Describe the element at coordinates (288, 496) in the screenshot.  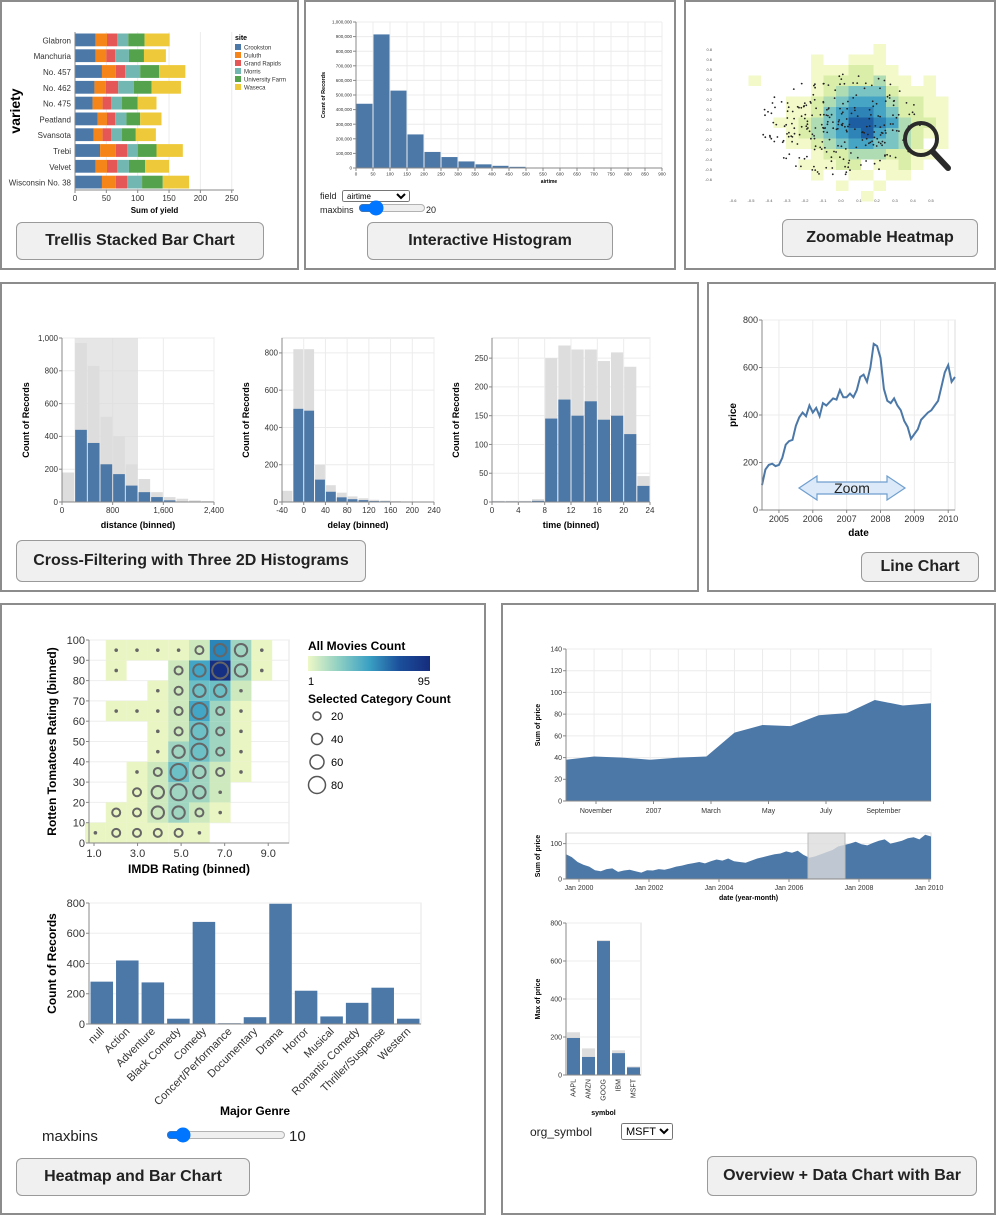
I see `background-bar` at that location.